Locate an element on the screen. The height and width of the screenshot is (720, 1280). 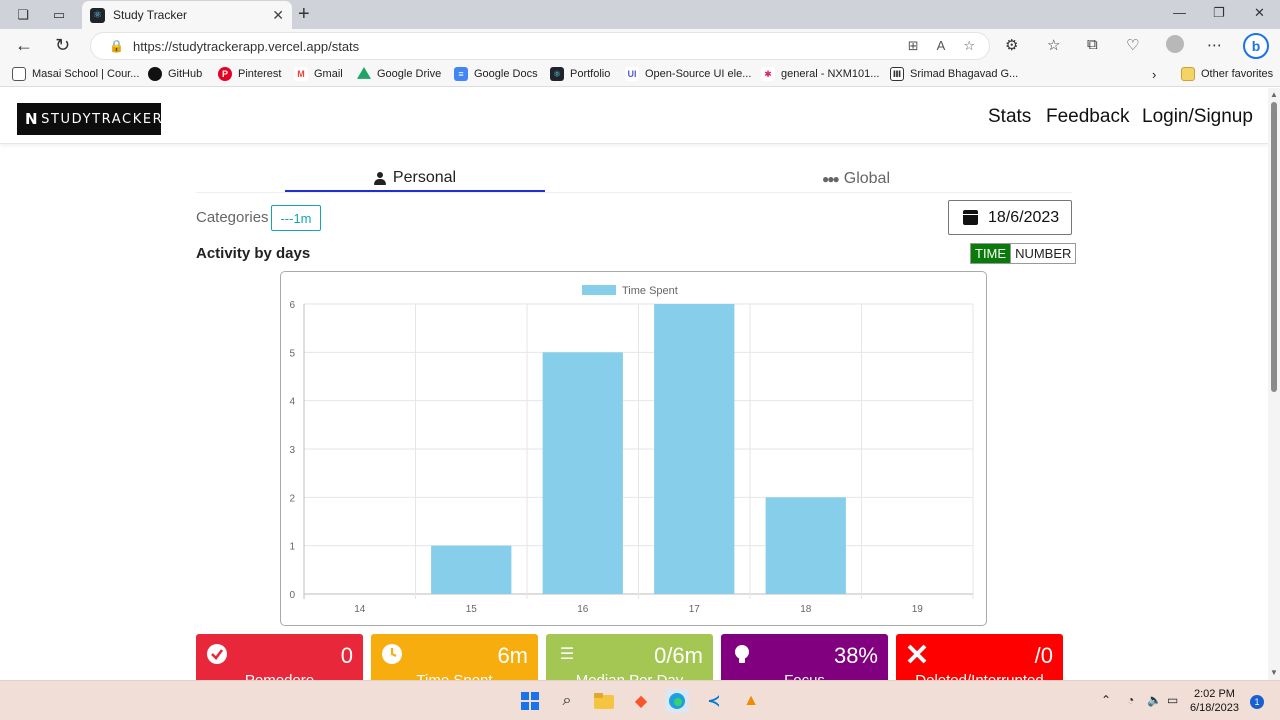
bookmarks-overflow-chevron-icon: › is located at coordinates (1154, 74).